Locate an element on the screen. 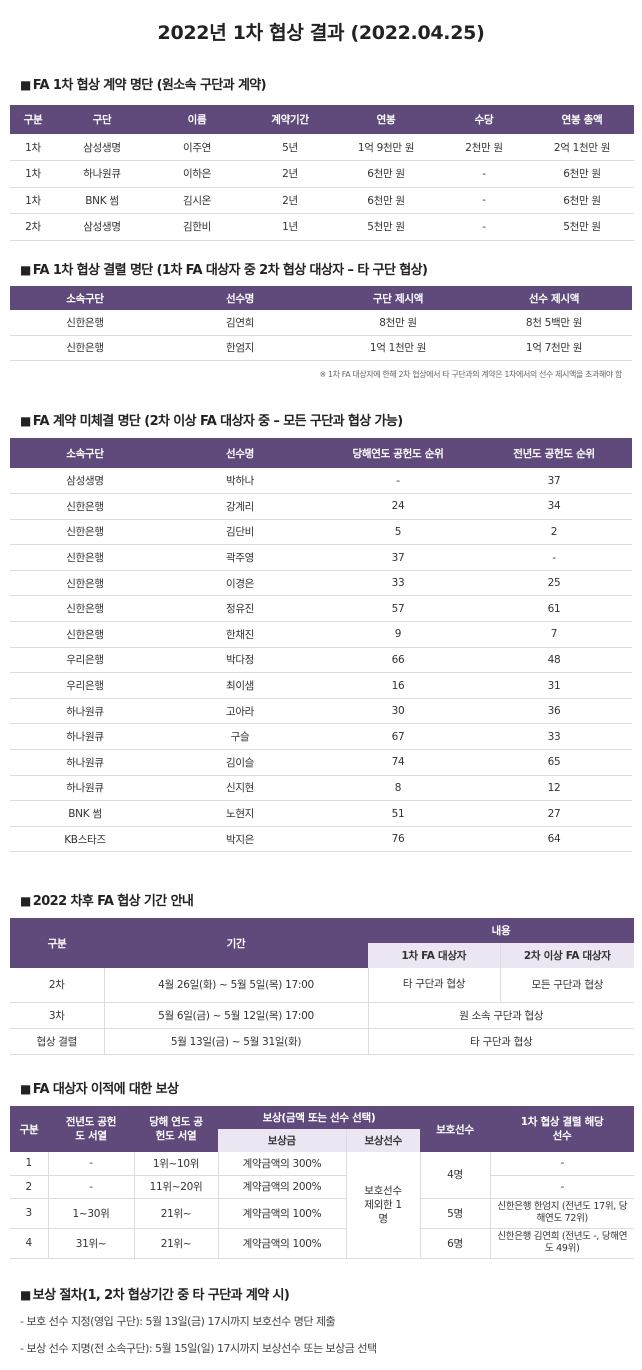  table-cell: 1 is located at coordinates (29, 1164).